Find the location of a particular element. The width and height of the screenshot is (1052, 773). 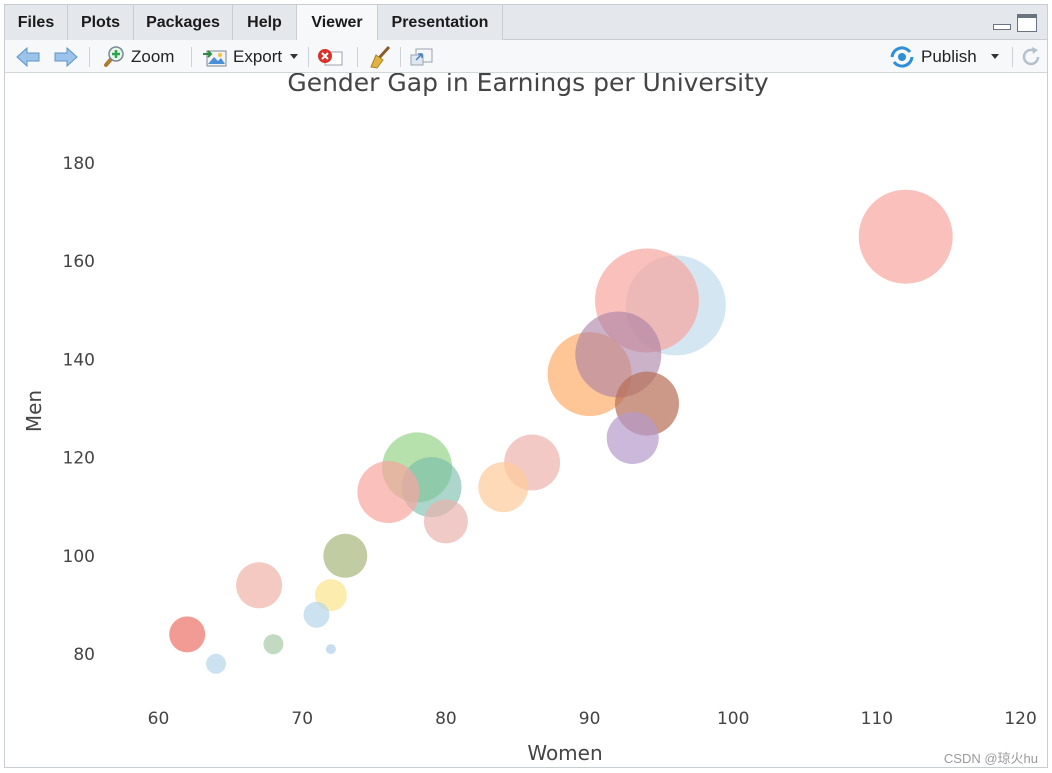

clear-all-button is located at coordinates (380, 56).